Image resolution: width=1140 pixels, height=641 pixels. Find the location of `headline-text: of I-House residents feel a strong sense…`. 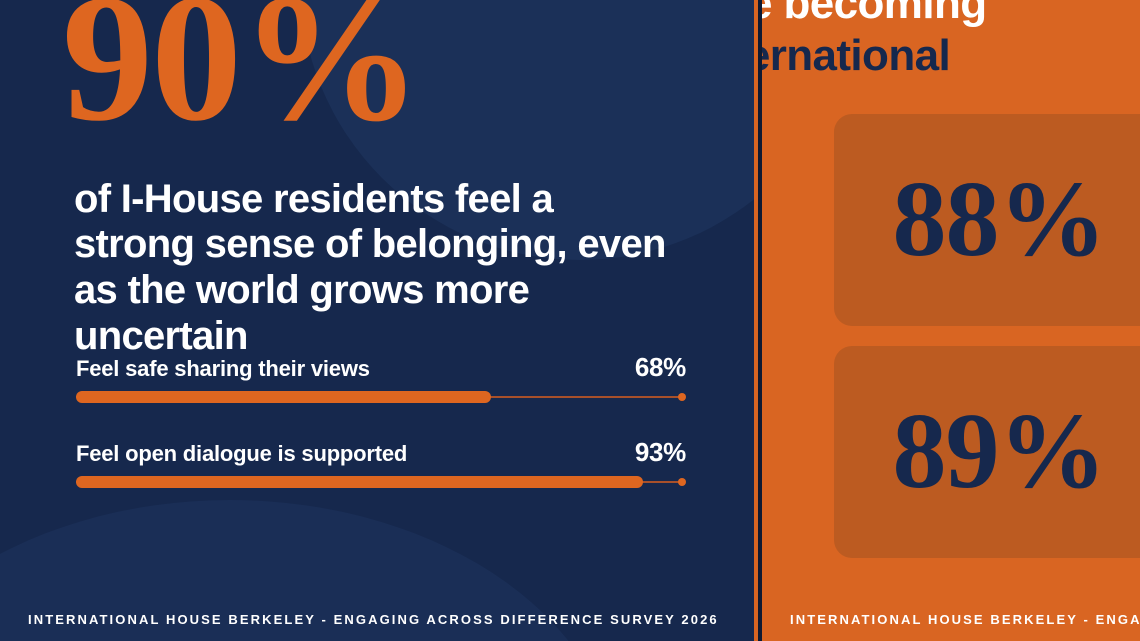

headline-text: of I-House residents feel a strong sense… is located at coordinates (370, 267).